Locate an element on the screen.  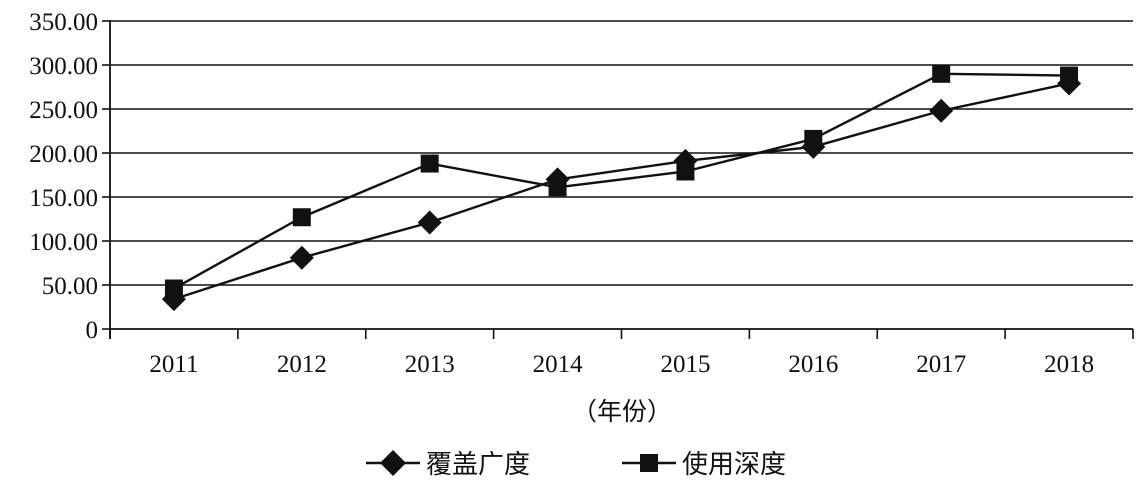
y-tick-label-1: 50.00 is located at coordinates (70, 286).